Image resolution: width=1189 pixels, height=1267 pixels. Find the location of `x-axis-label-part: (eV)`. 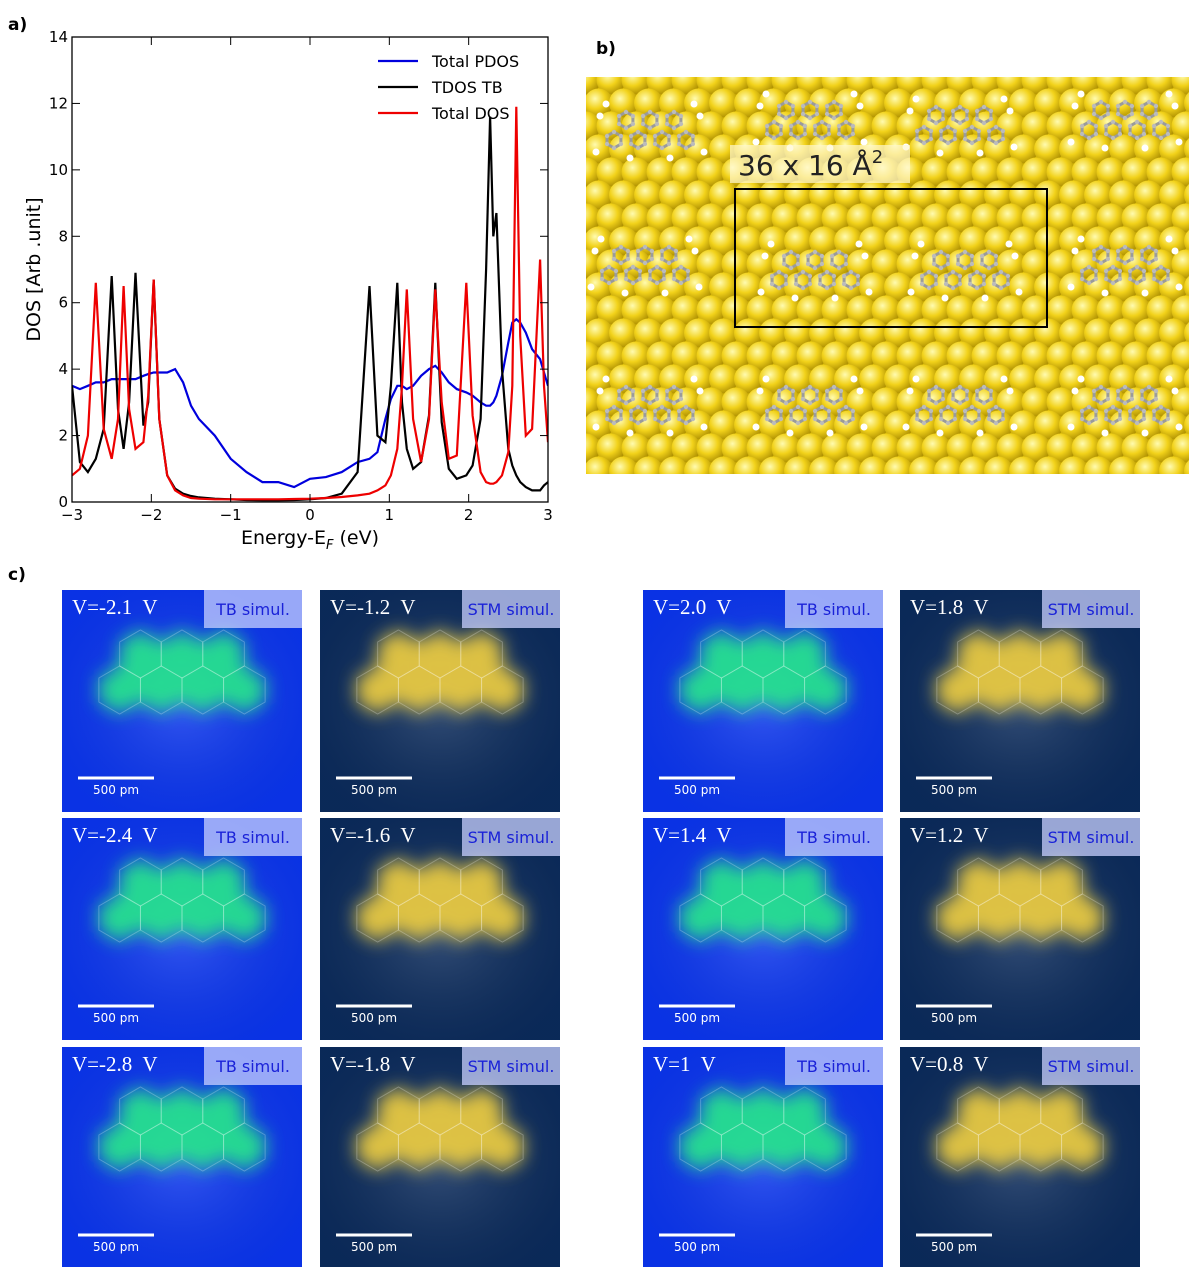

x-axis-label-part: (eV) is located at coordinates (356, 538).